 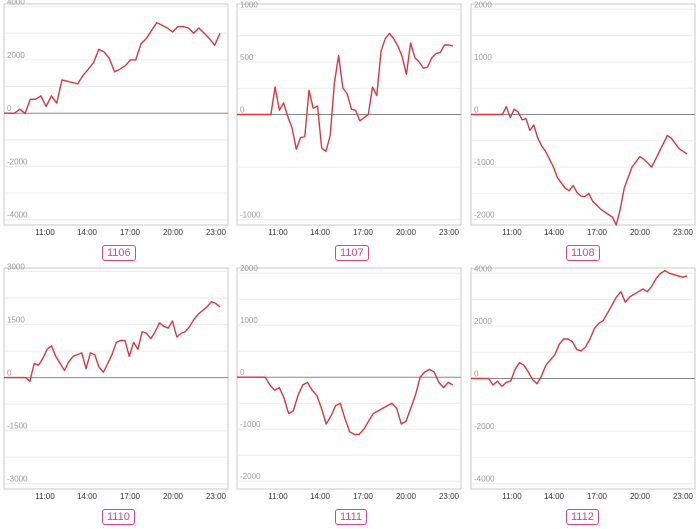 What do you see at coordinates (583, 253) in the screenshot?
I see `contract-label-1108: 1108` at bounding box center [583, 253].